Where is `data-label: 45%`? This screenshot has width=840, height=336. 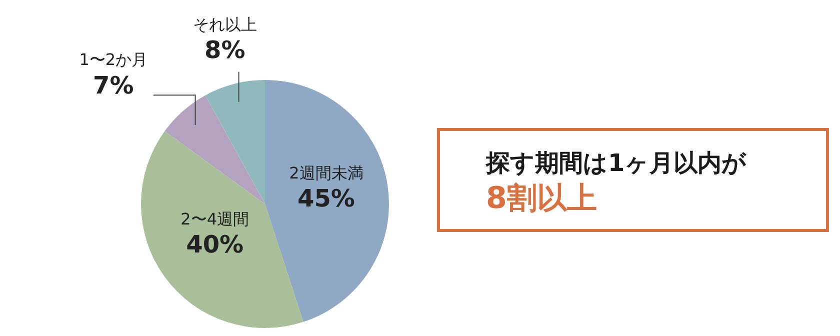 data-label: 45% is located at coordinates (326, 198).